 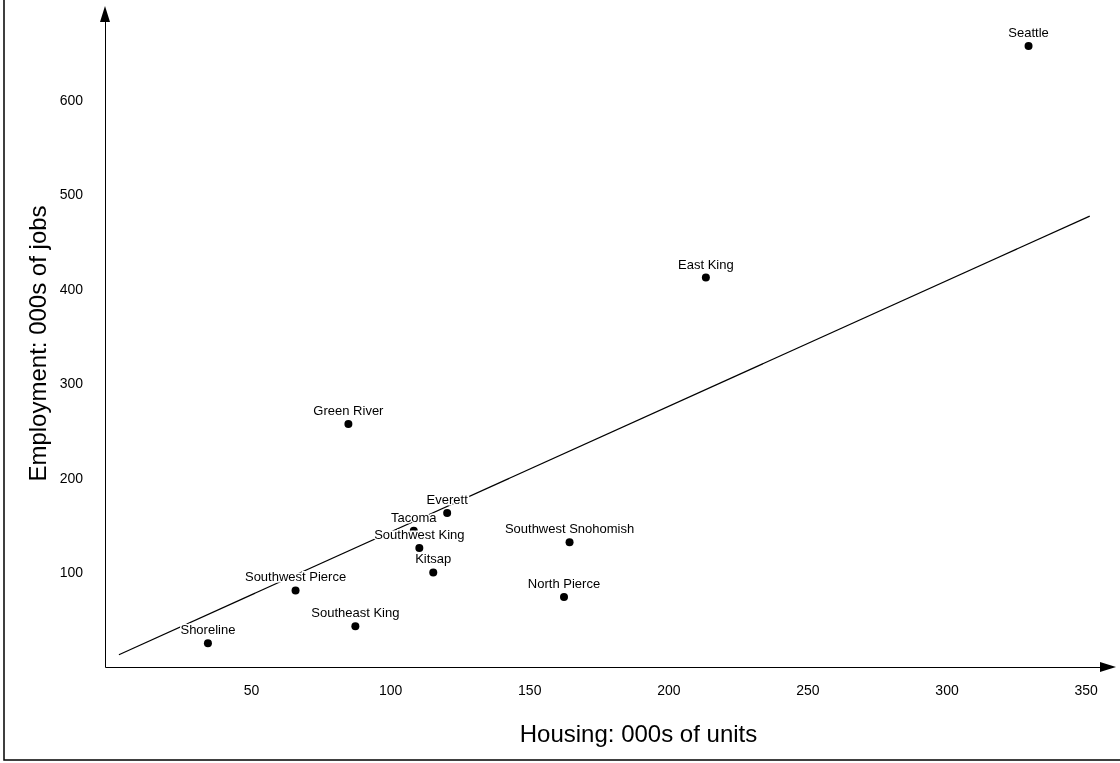 What do you see at coordinates (71, 383) in the screenshot?
I see `y-tick-label: 300` at bounding box center [71, 383].